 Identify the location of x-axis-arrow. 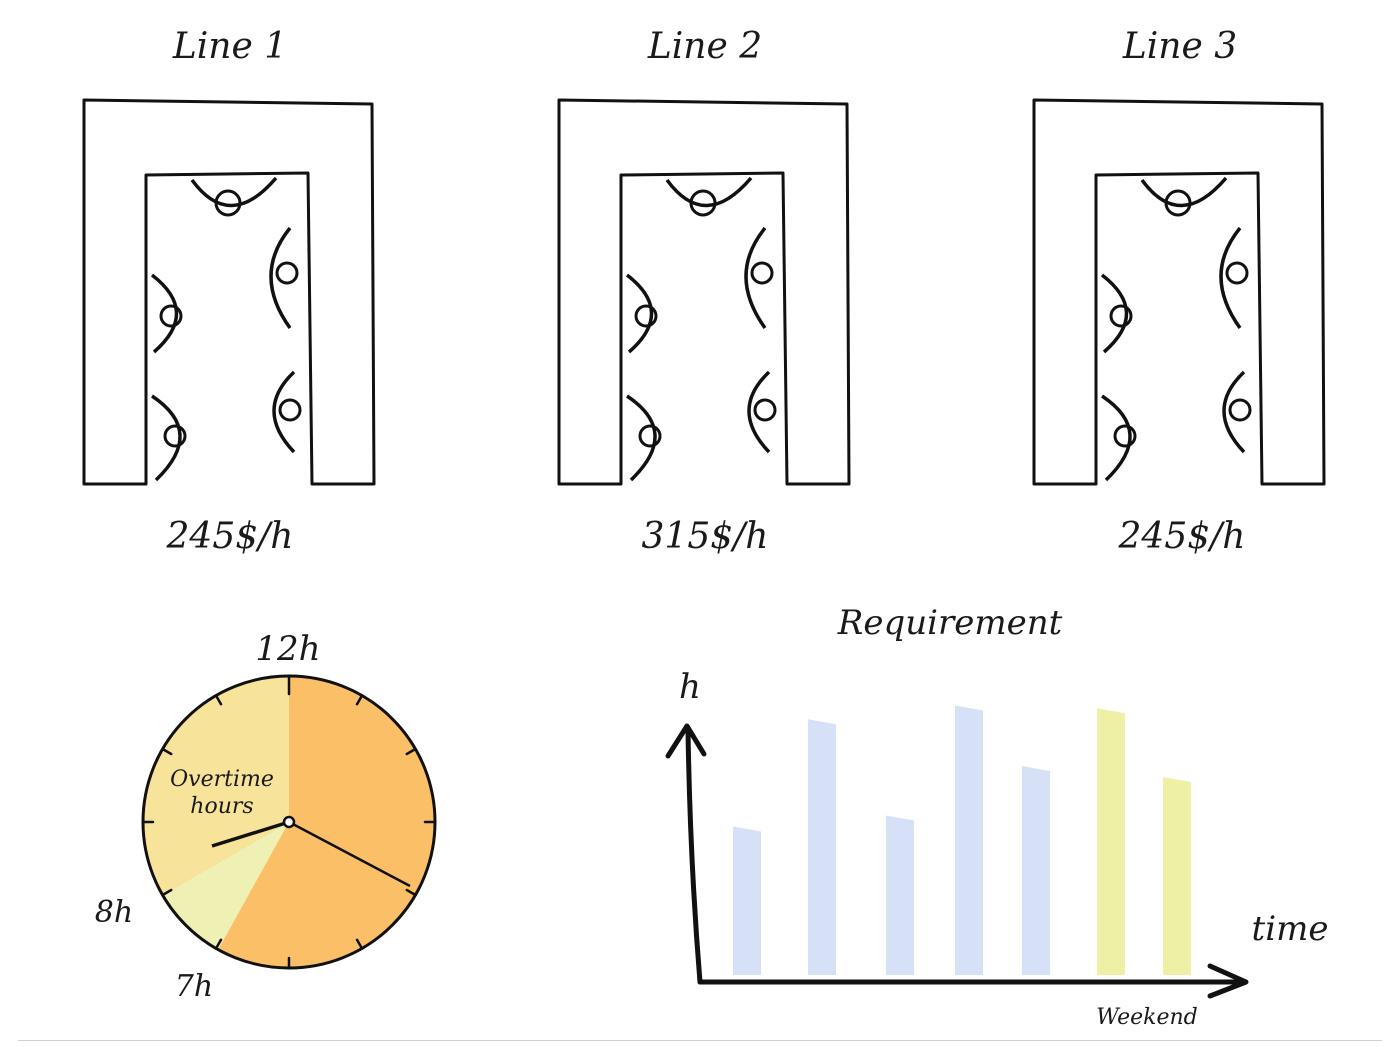
(1228, 981).